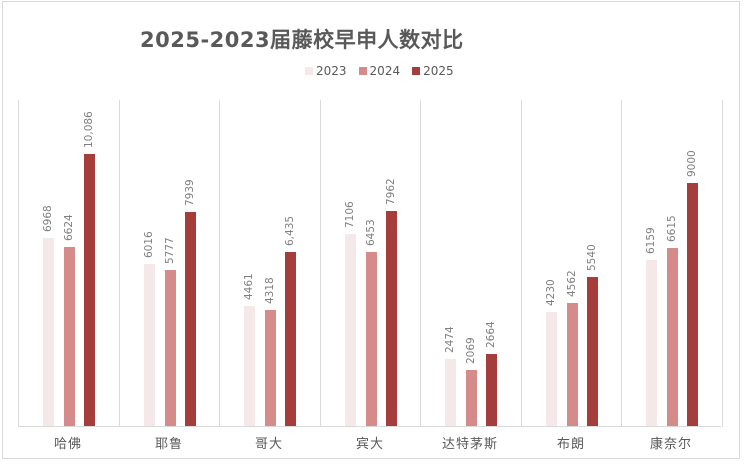 Image resolution: width=746 pixels, height=471 pixels. I want to click on data-label: 6159, so click(651, 240).